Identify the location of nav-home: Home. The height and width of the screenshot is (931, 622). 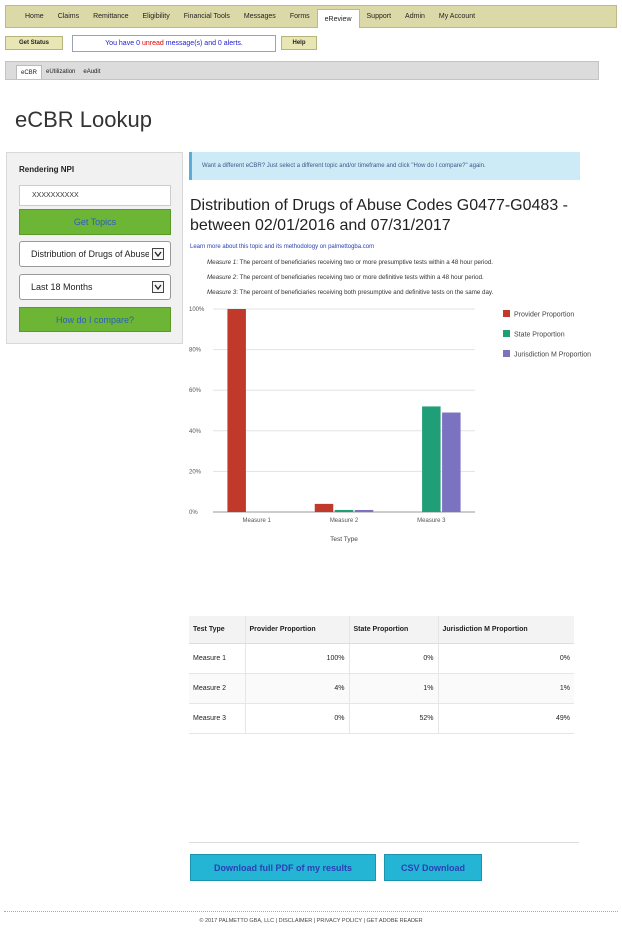
(34, 16).